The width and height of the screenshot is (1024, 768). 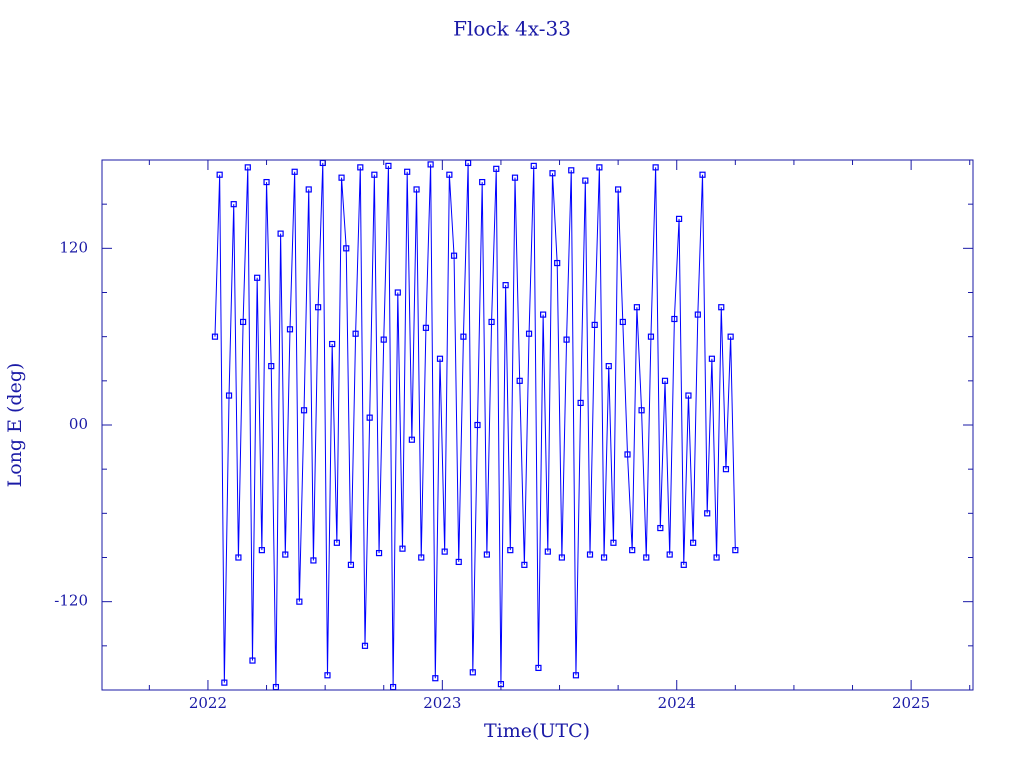 What do you see at coordinates (677, 703) in the screenshot?
I see `x-tick-label: 2024` at bounding box center [677, 703].